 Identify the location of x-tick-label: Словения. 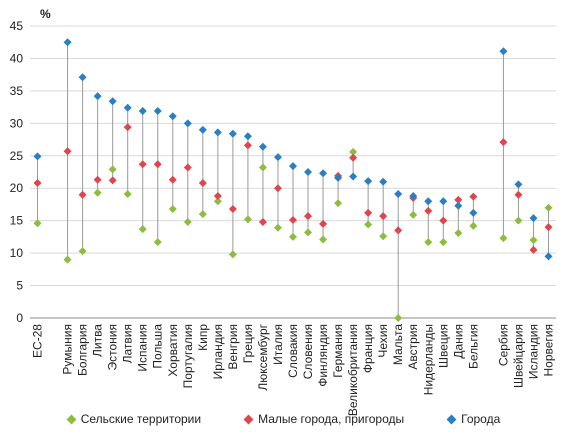
(308, 351).